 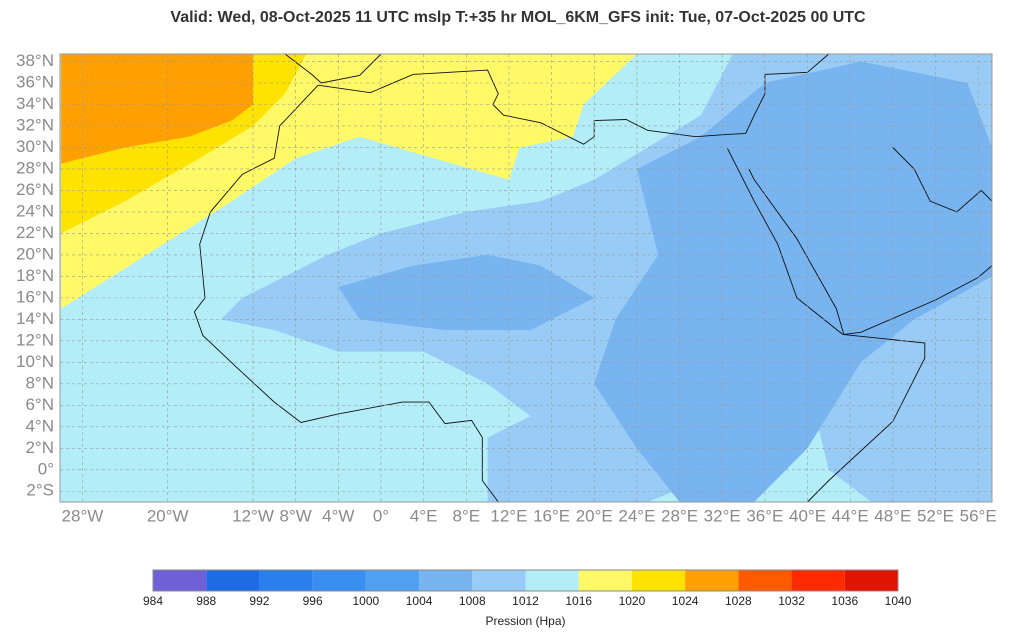 I want to click on lat-tick-label: 16°N, so click(x=35, y=296).